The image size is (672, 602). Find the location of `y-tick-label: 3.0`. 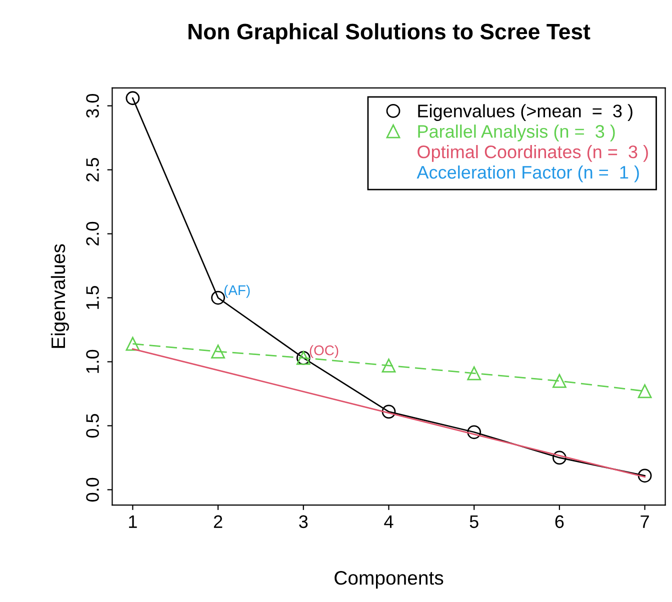

y-tick-label: 3.0 is located at coordinates (92, 106).